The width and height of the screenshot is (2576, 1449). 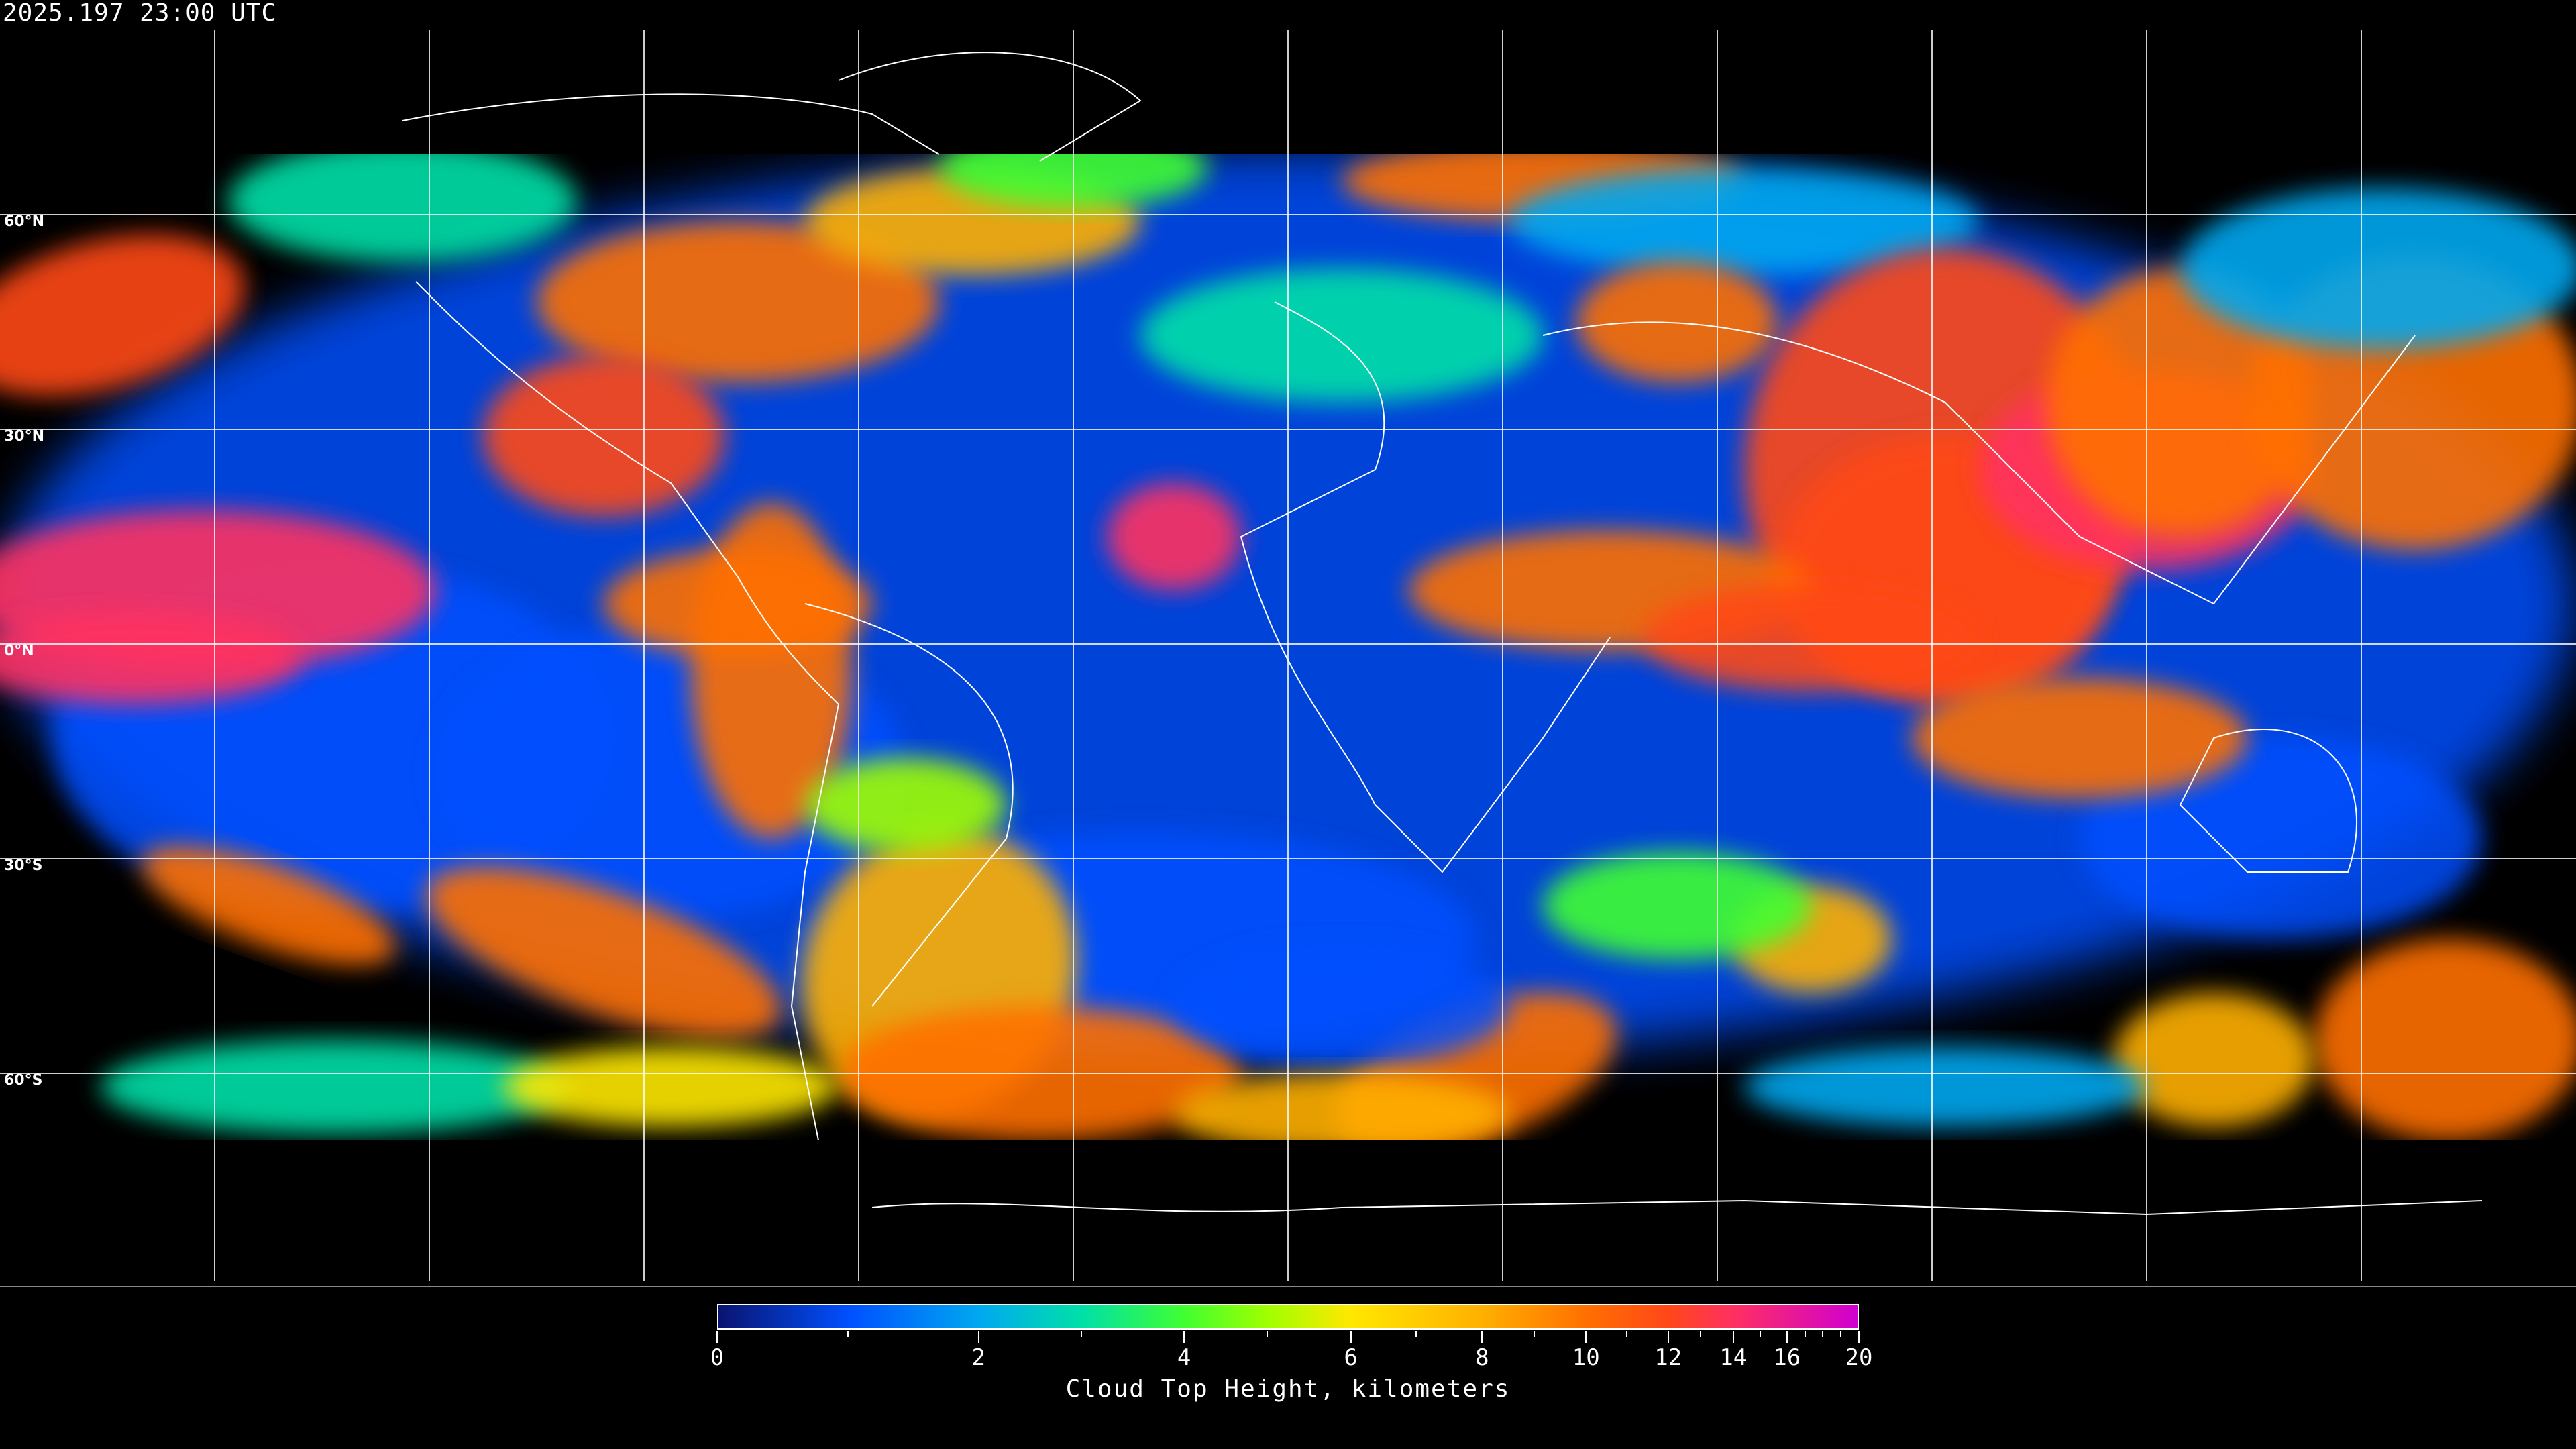 What do you see at coordinates (23, 865) in the screenshot?
I see `lat-label-30s: 30°S` at bounding box center [23, 865].